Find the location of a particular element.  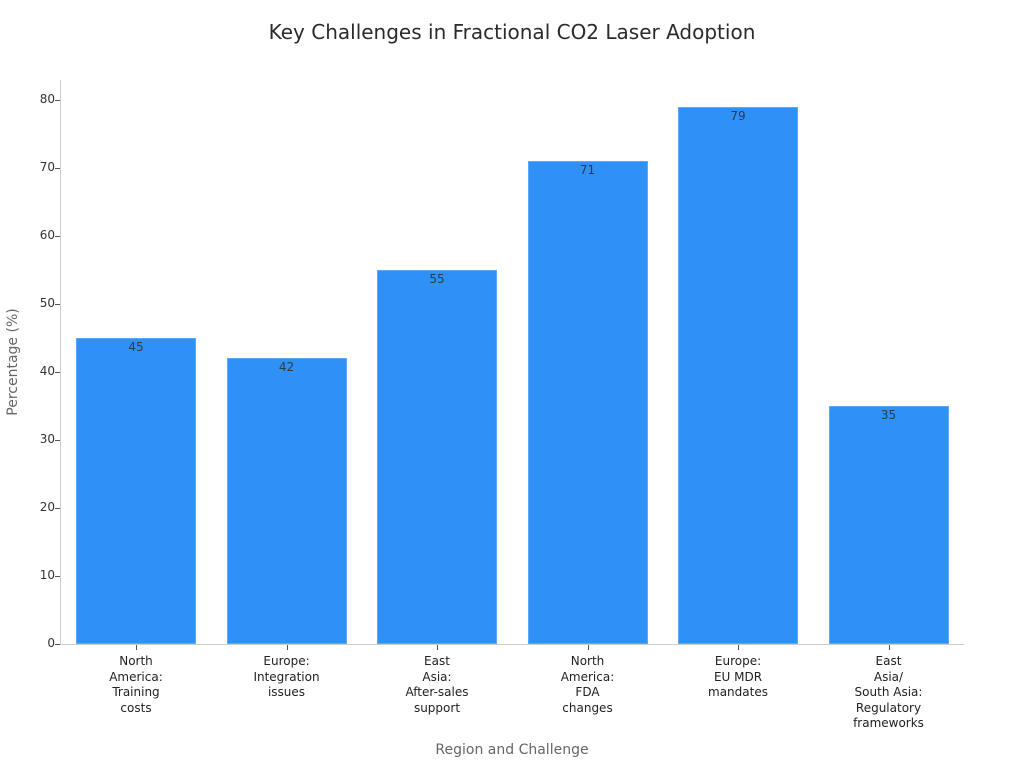

y-tick-label: 20 is located at coordinates (47, 507).